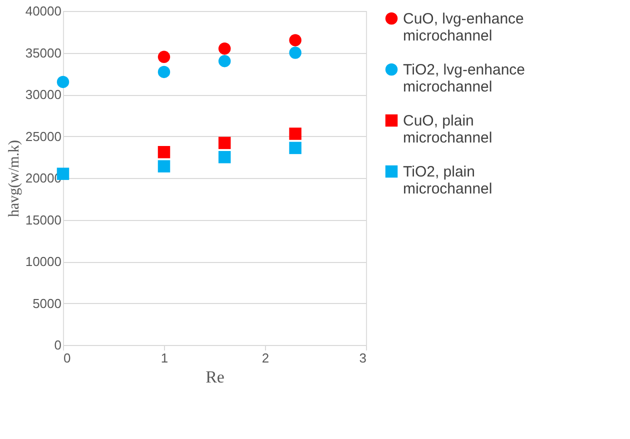 Image resolution: width=630 pixels, height=439 pixels. What do you see at coordinates (43, 94) in the screenshot?
I see `y-tick-label: 30000` at bounding box center [43, 94].